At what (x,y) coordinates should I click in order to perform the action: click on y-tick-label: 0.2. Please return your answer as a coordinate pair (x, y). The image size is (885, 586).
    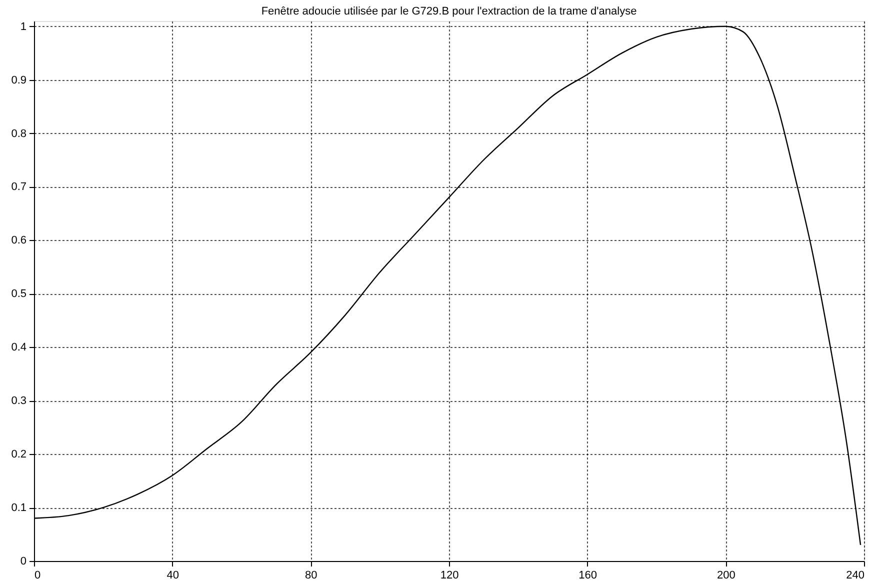
    Looking at the image, I should click on (18, 454).